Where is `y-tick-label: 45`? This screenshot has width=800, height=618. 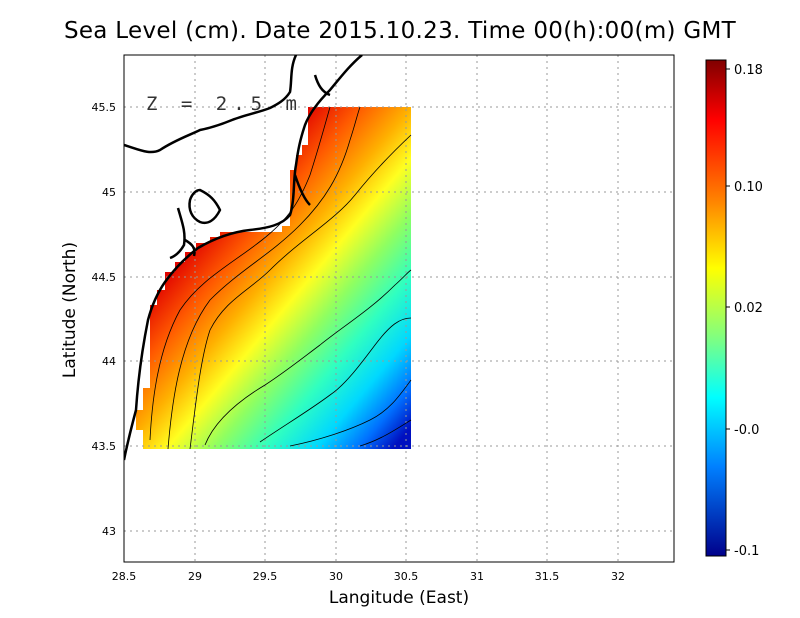
y-tick-label: 45 is located at coordinates (109, 192).